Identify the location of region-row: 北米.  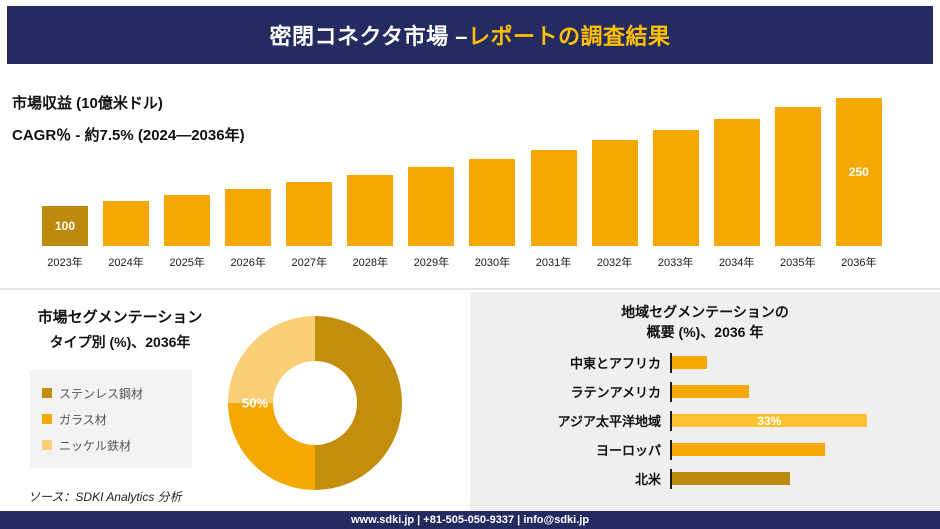
(704, 478).